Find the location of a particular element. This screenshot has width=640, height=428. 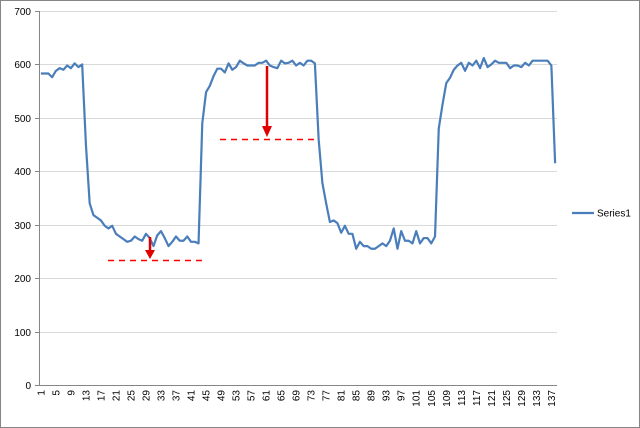

x-tick-label: 105 is located at coordinates (432, 398).